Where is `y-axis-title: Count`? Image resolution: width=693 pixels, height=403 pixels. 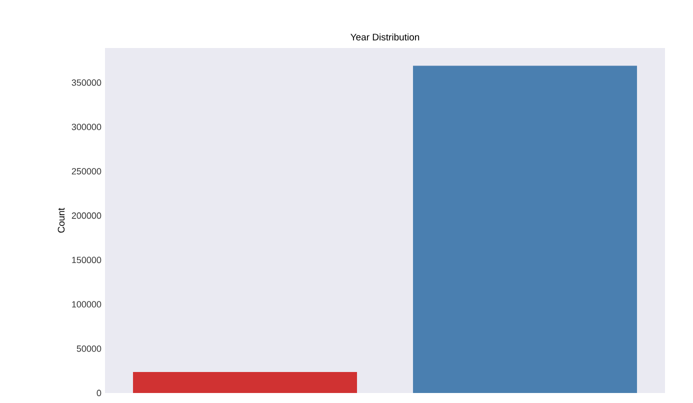 y-axis-title: Count is located at coordinates (61, 220).